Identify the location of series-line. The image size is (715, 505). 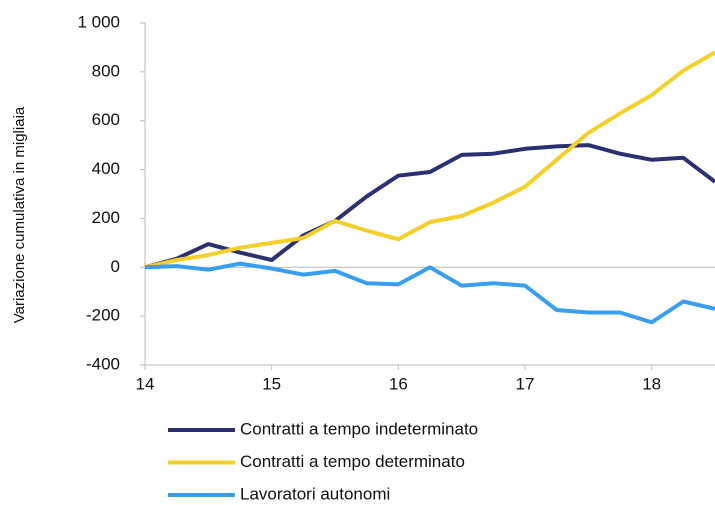
(429, 293).